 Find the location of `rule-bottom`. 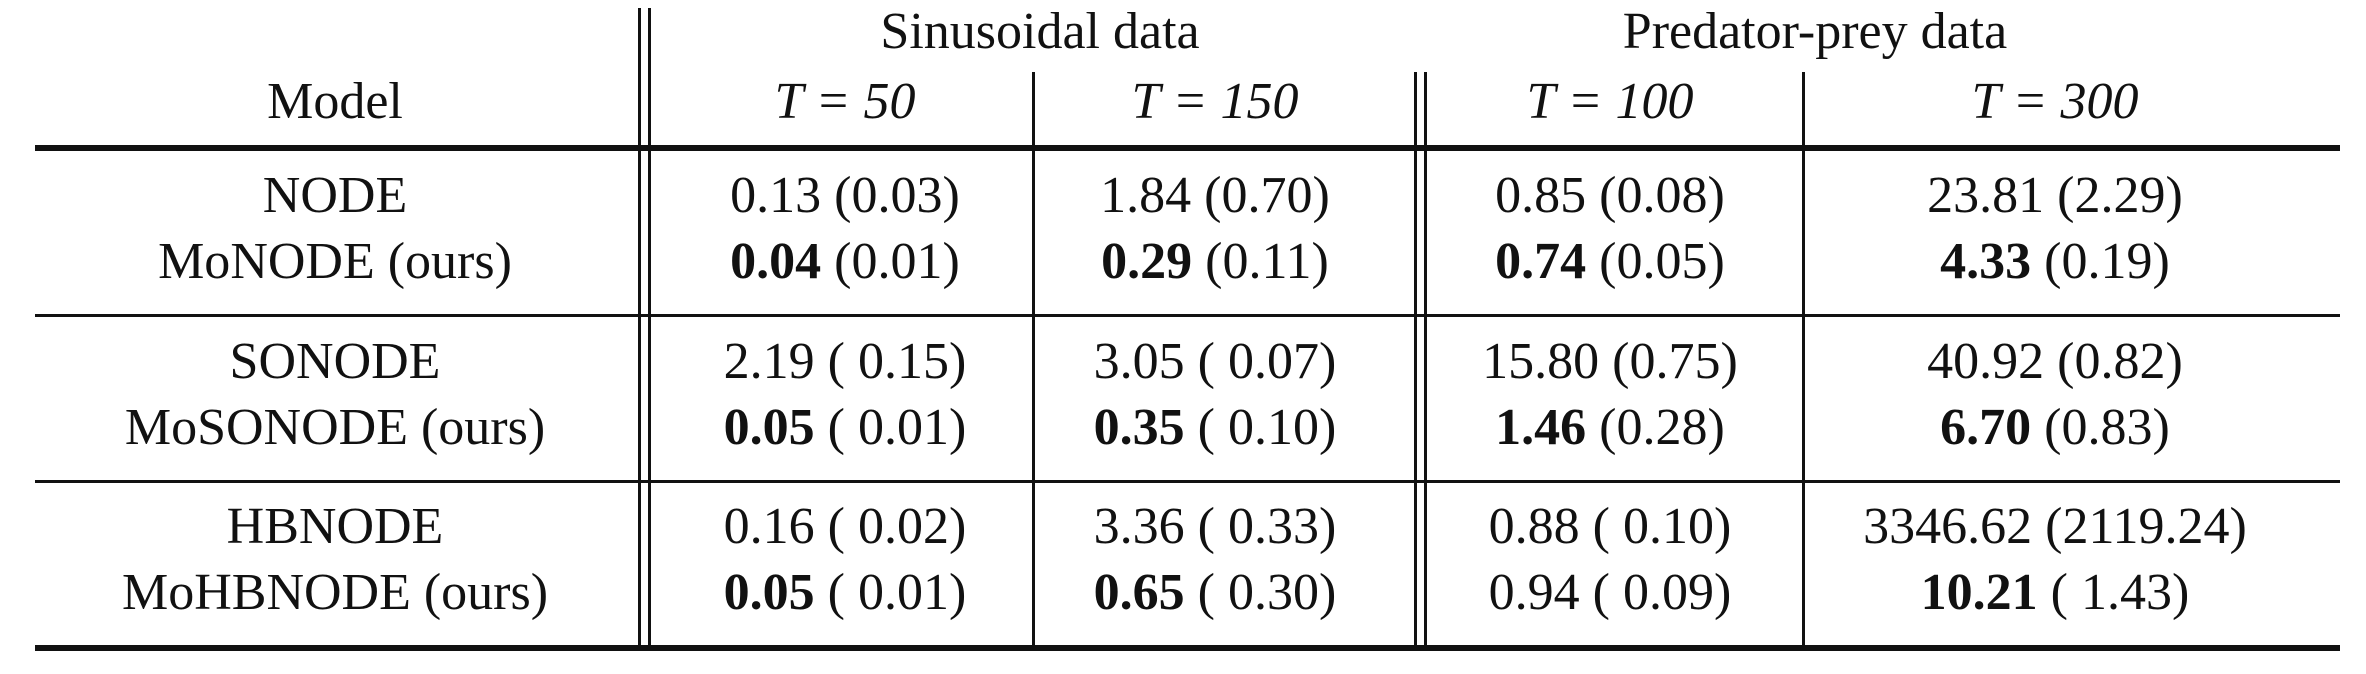

rule-bottom is located at coordinates (1187, 648).